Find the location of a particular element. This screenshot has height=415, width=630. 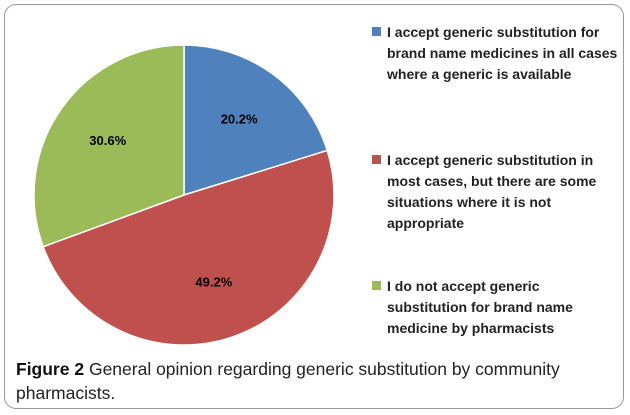

data-label: 49.2% is located at coordinates (213, 282).